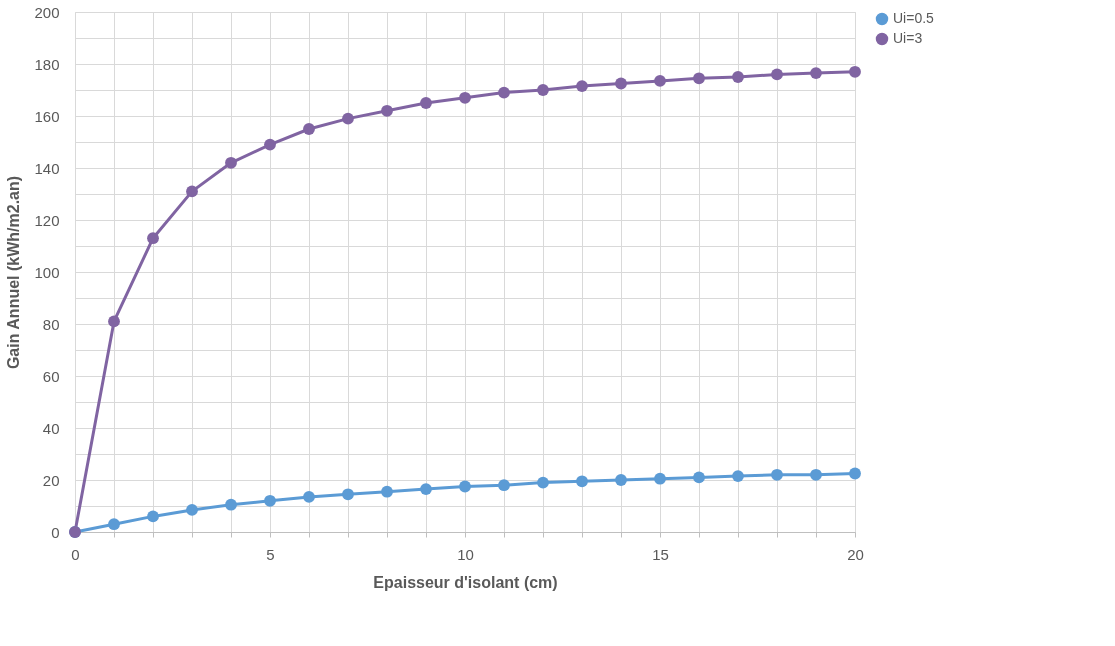 The image size is (1115, 646). What do you see at coordinates (855, 554) in the screenshot?
I see `x-tick-label: 20` at bounding box center [855, 554].